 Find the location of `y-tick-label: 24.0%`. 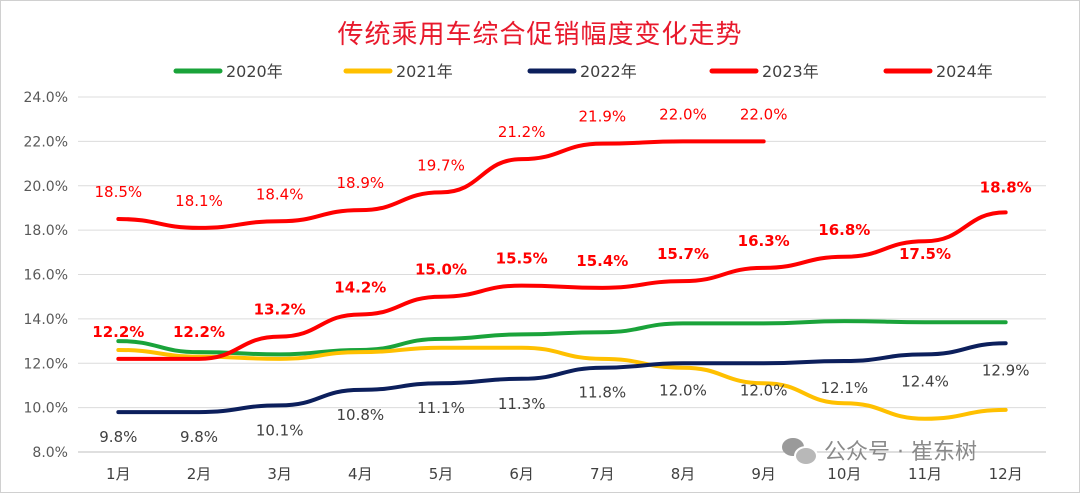

y-tick-label: 24.0% is located at coordinates (46, 98).